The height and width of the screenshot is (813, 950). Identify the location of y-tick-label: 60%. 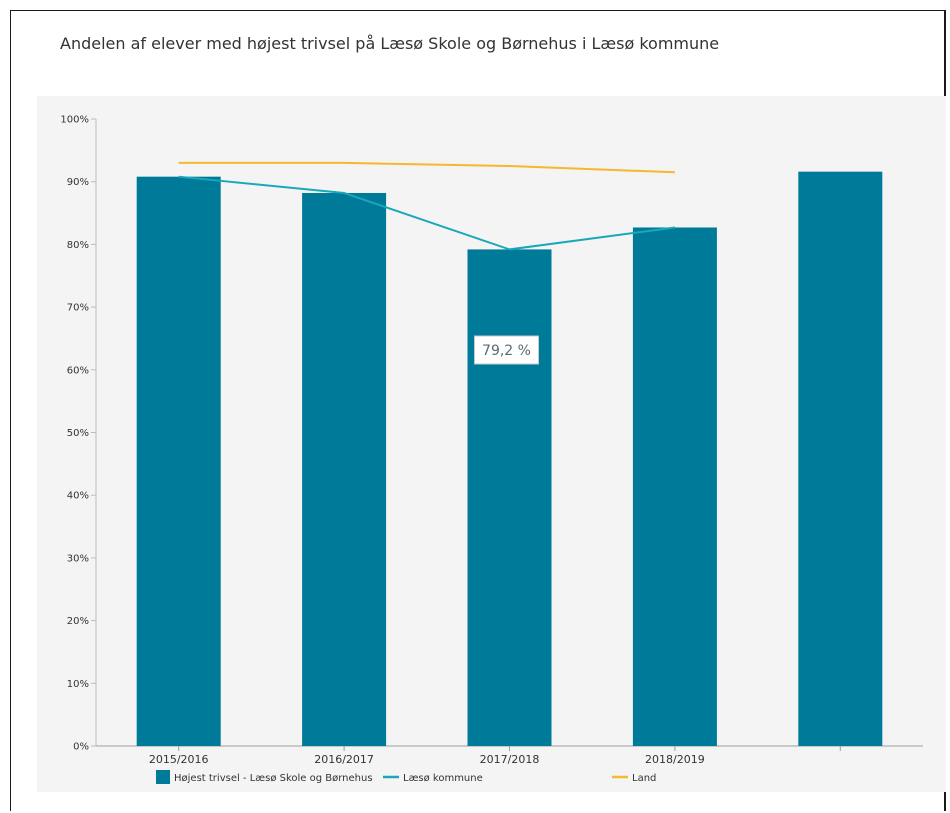
(78, 370).